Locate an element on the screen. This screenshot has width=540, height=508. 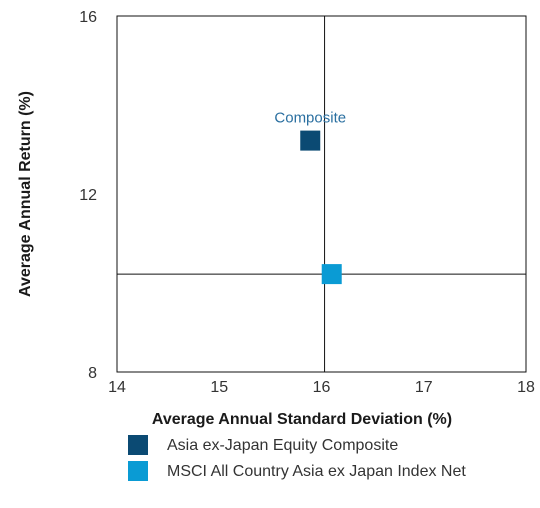
x-tick-label: 18 is located at coordinates (526, 387).